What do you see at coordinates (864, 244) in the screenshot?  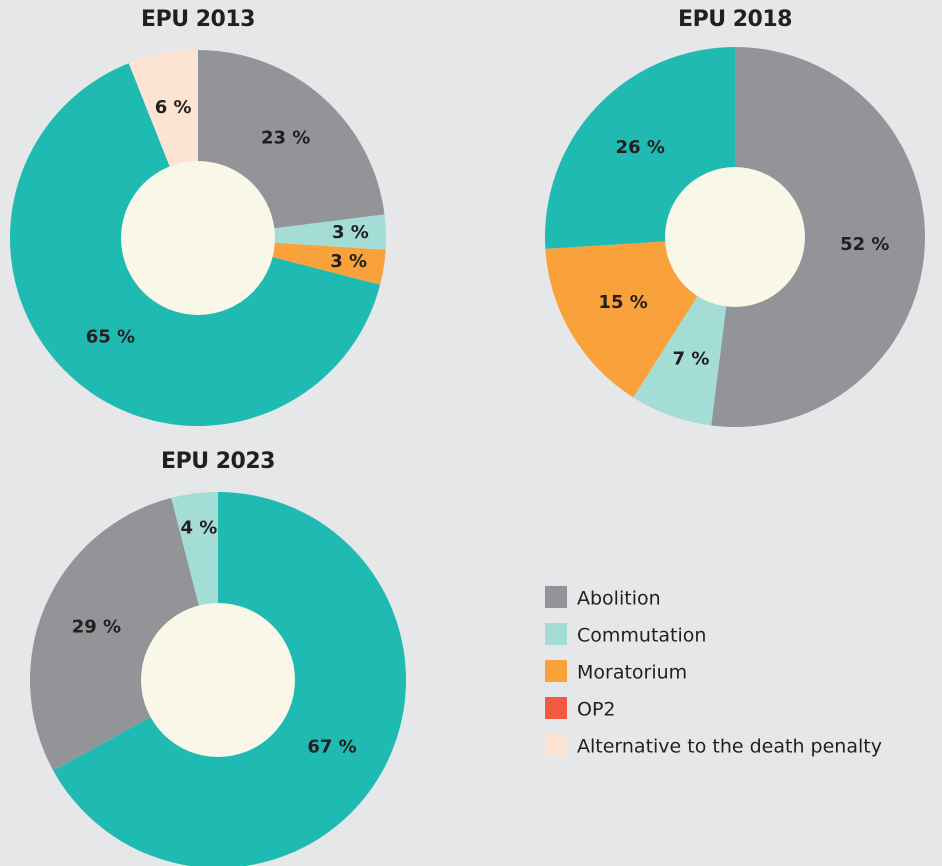 I see `data-label: 52 %` at bounding box center [864, 244].